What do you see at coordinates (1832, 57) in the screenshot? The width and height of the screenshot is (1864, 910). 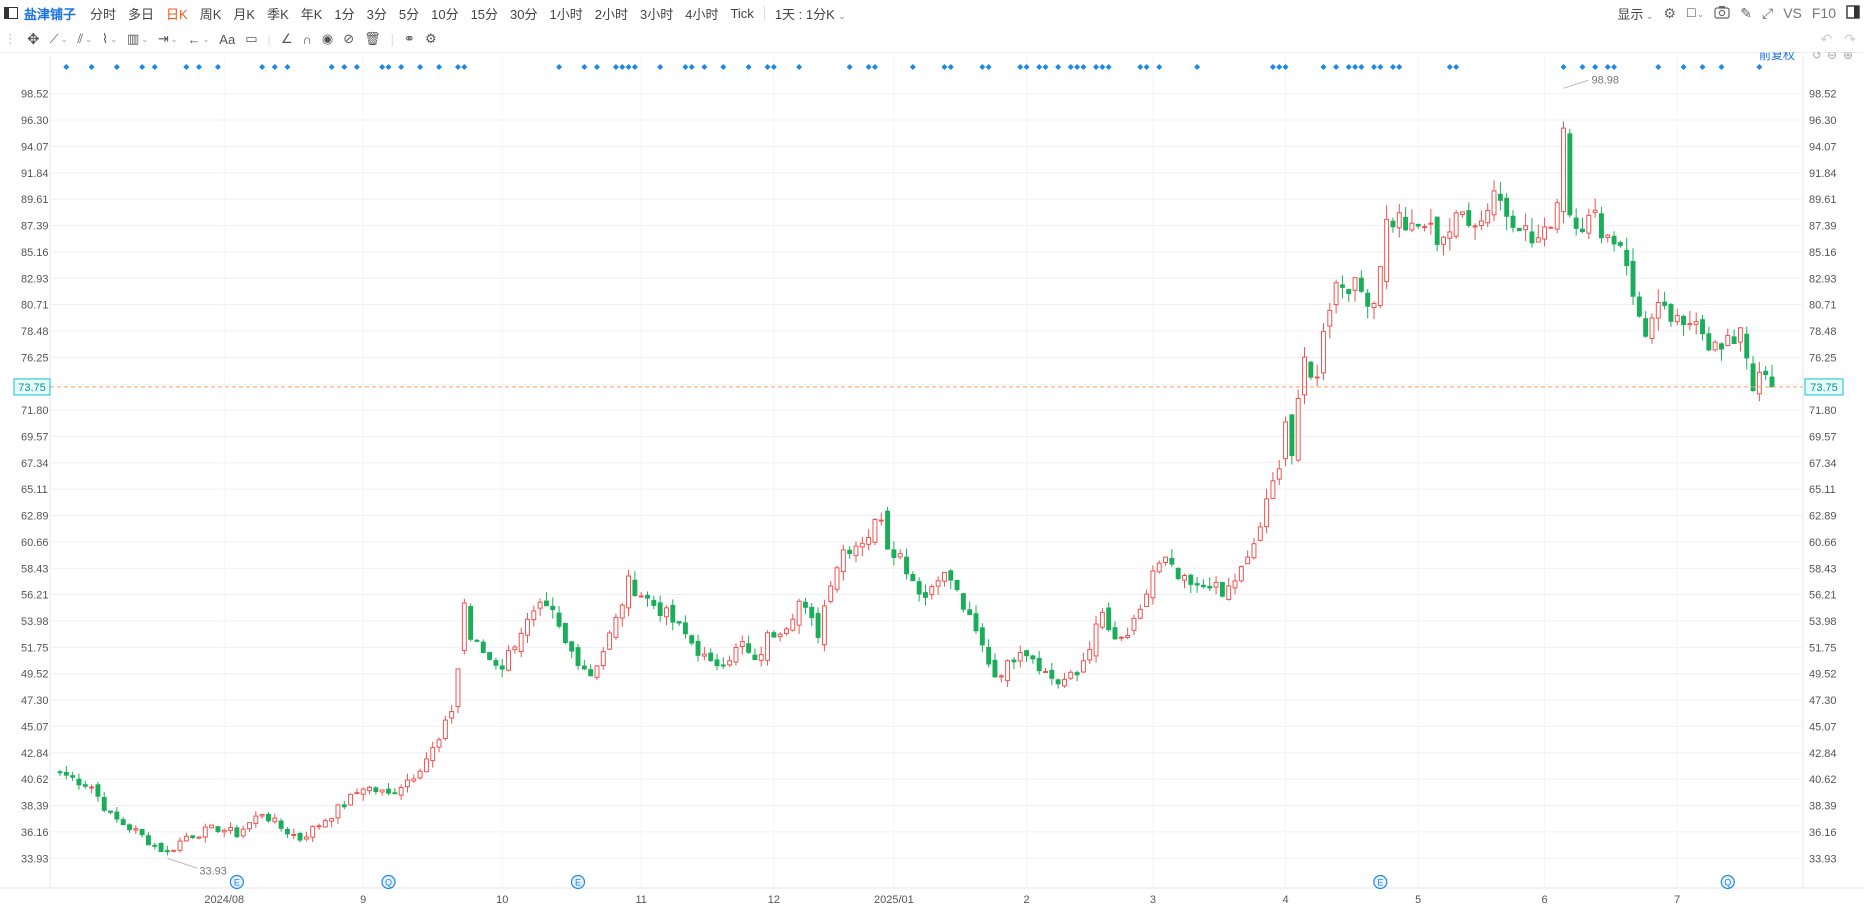 I see `zoom-out-icon: ⊖` at bounding box center [1832, 57].